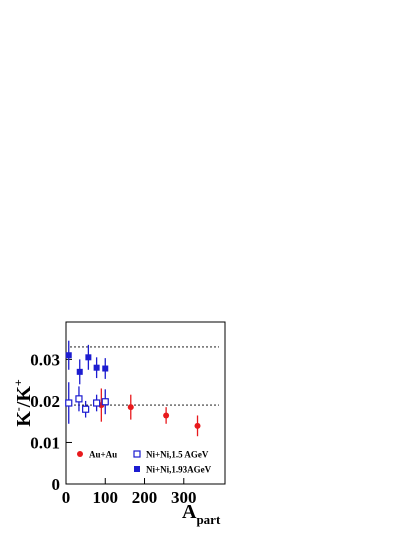  I want to click on y-label-part: -, so click(18, 409).